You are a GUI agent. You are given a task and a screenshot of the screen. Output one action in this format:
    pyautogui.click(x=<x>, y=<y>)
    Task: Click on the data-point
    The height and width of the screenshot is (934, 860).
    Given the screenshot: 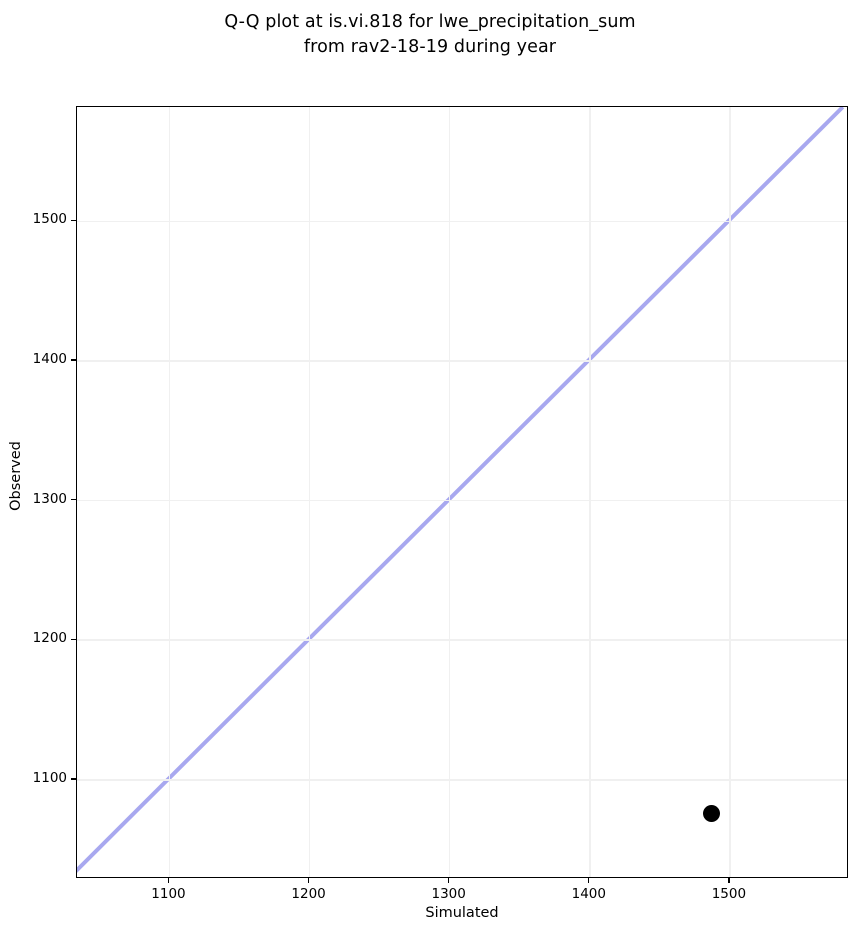 What is the action you would take?
    pyautogui.click(x=712, y=813)
    